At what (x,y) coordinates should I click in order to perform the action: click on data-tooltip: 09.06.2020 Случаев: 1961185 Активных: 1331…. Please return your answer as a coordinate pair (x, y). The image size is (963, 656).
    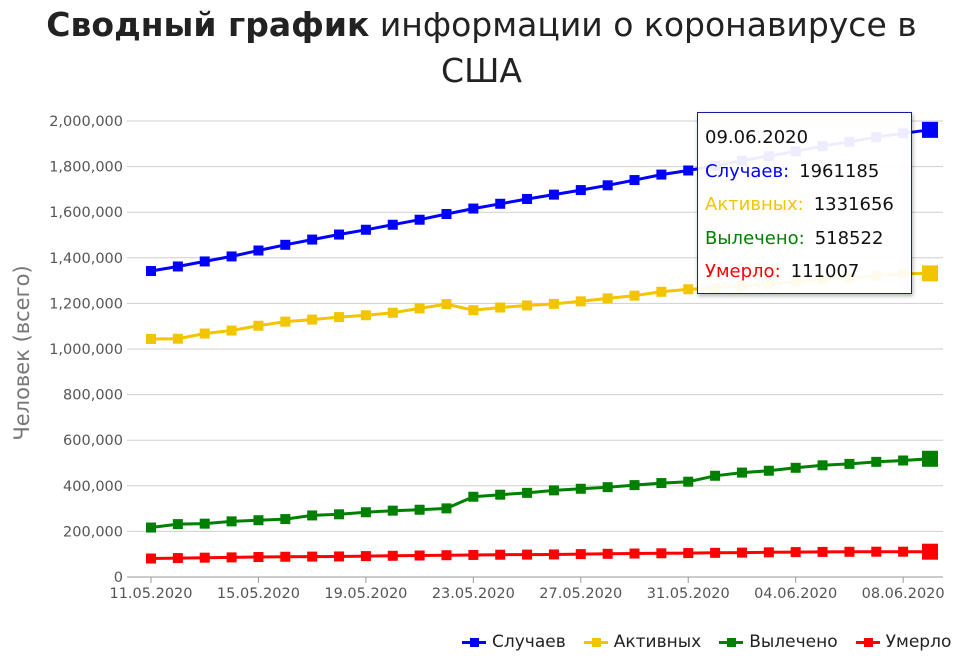
    Looking at the image, I should click on (804, 203).